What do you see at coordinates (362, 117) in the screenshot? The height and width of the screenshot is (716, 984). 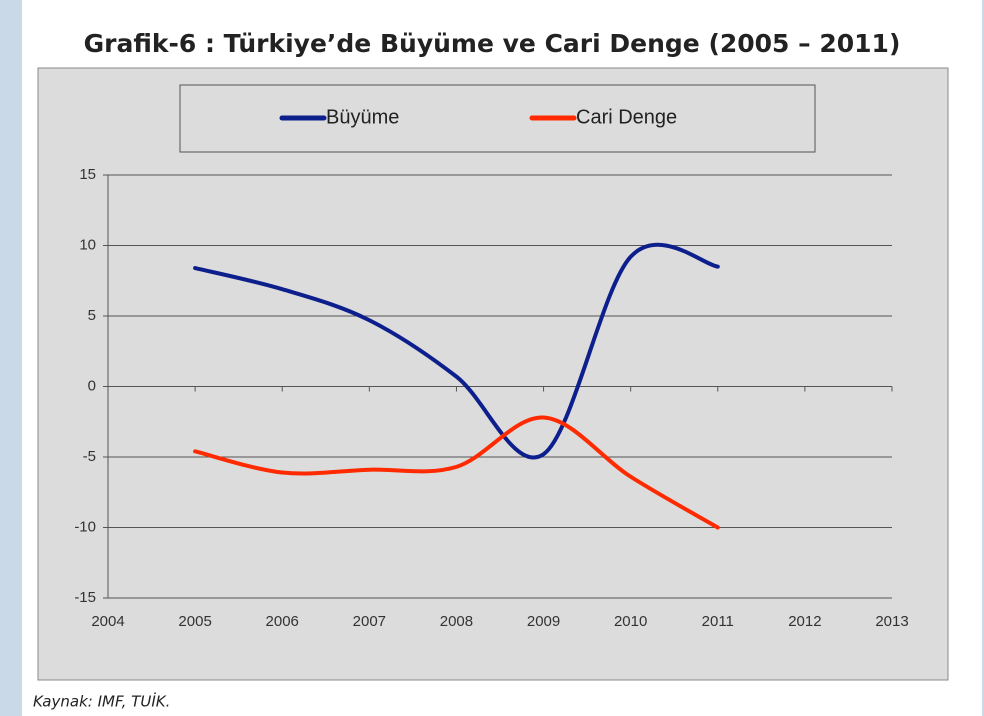 I see `legend-label: Büyüme` at bounding box center [362, 117].